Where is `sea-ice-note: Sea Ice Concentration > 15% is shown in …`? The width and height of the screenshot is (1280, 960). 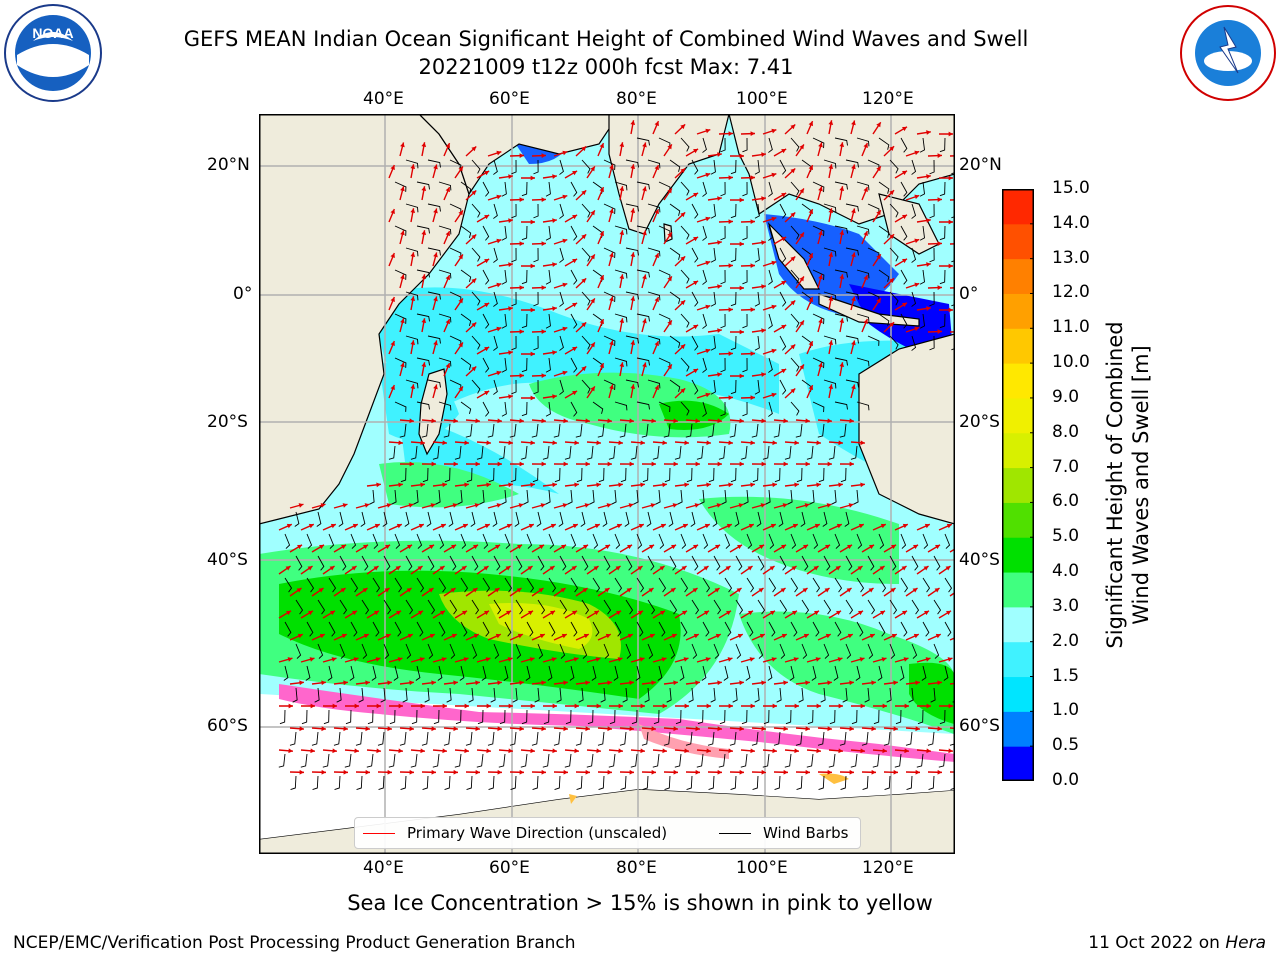
sea-ice-note: Sea Ice Concentration > 15% is shown in … is located at coordinates (640, 903).